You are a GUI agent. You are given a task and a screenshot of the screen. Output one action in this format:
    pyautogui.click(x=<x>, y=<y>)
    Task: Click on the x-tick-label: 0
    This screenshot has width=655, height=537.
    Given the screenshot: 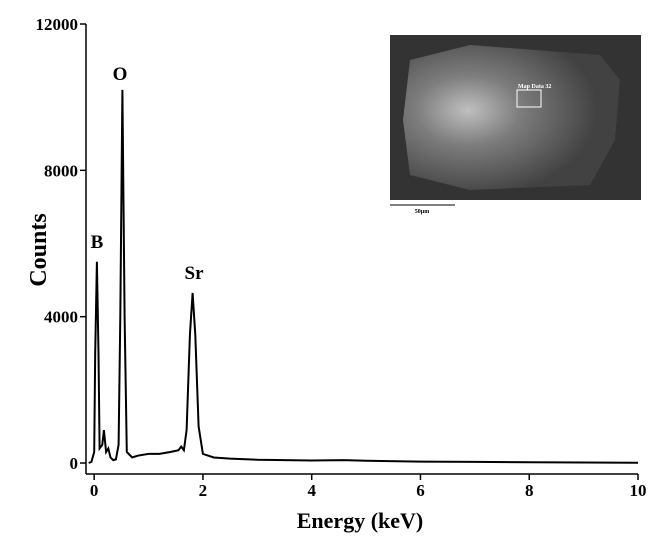 What is the action you would take?
    pyautogui.click(x=94, y=490)
    